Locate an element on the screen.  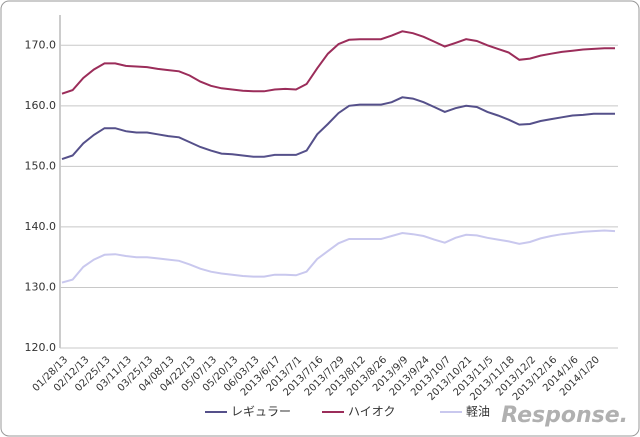
y-tick-label: 120.0 is located at coordinates (41, 347).